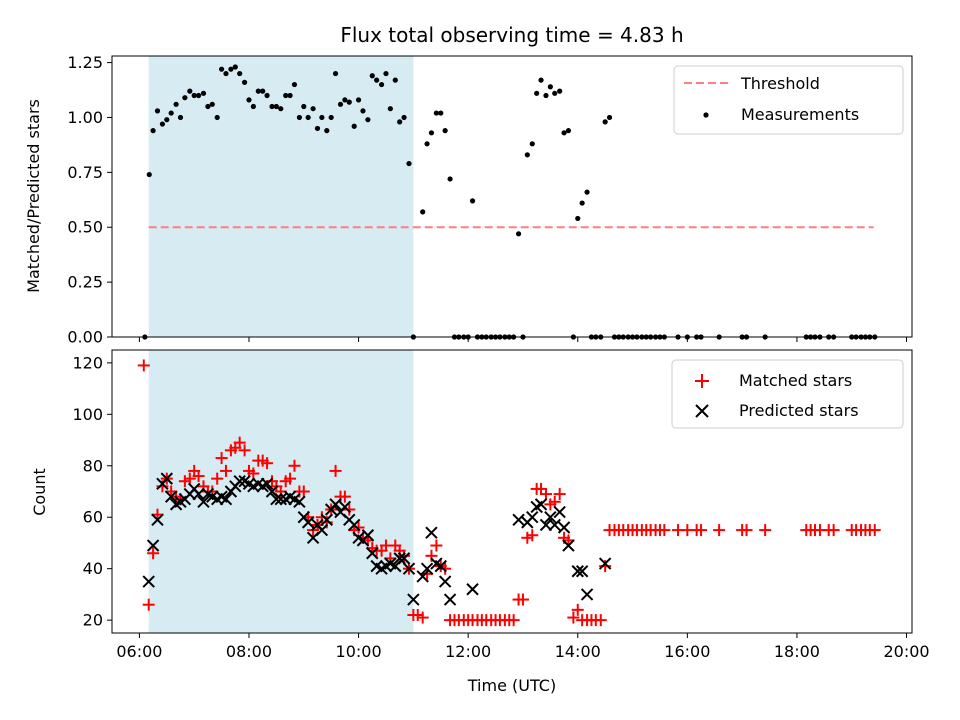 Image resolution: width=960 pixels, height=720 pixels. What do you see at coordinates (85, 337) in the screenshot?
I see `y-tick-label: 0.00` at bounding box center [85, 337].